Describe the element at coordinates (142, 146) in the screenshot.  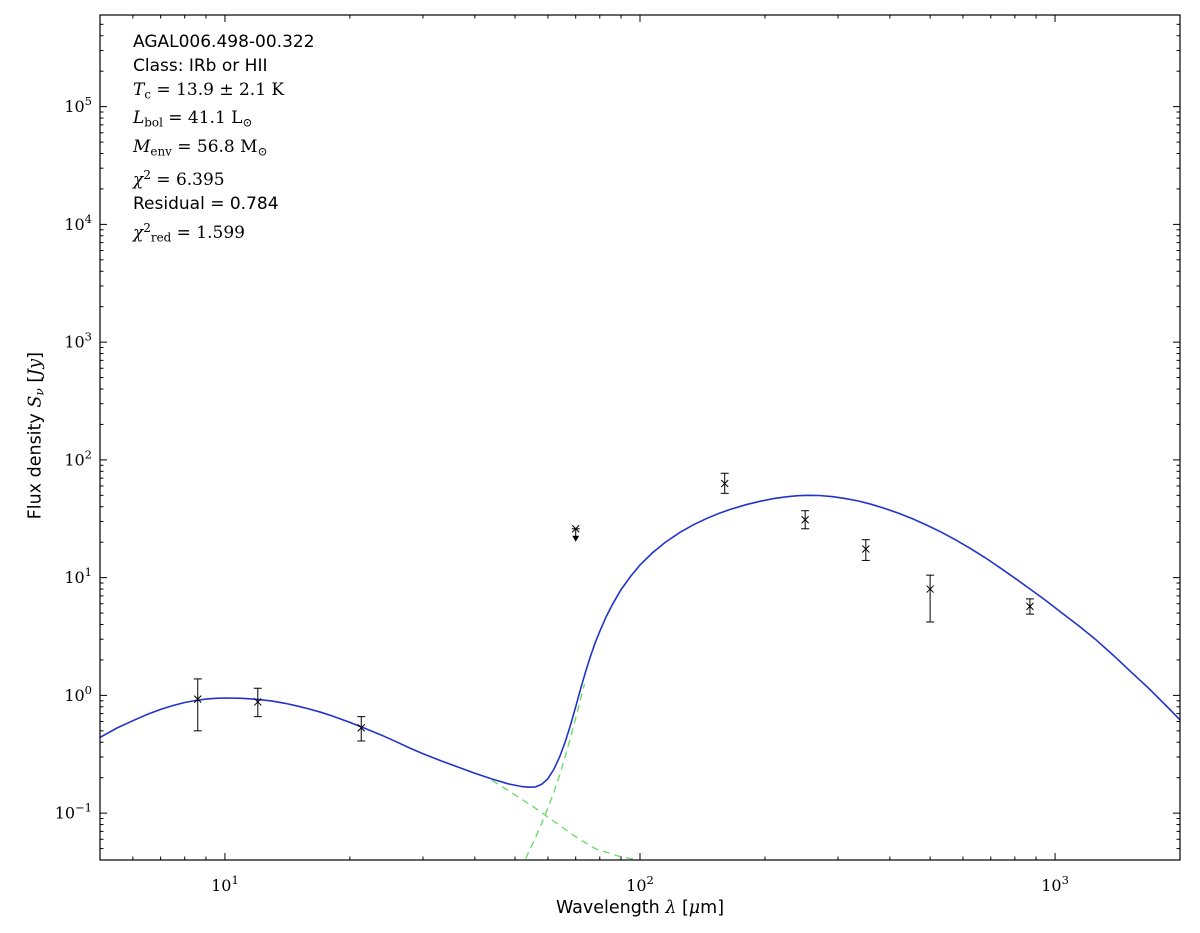
I see `text-segment: M` at that location.